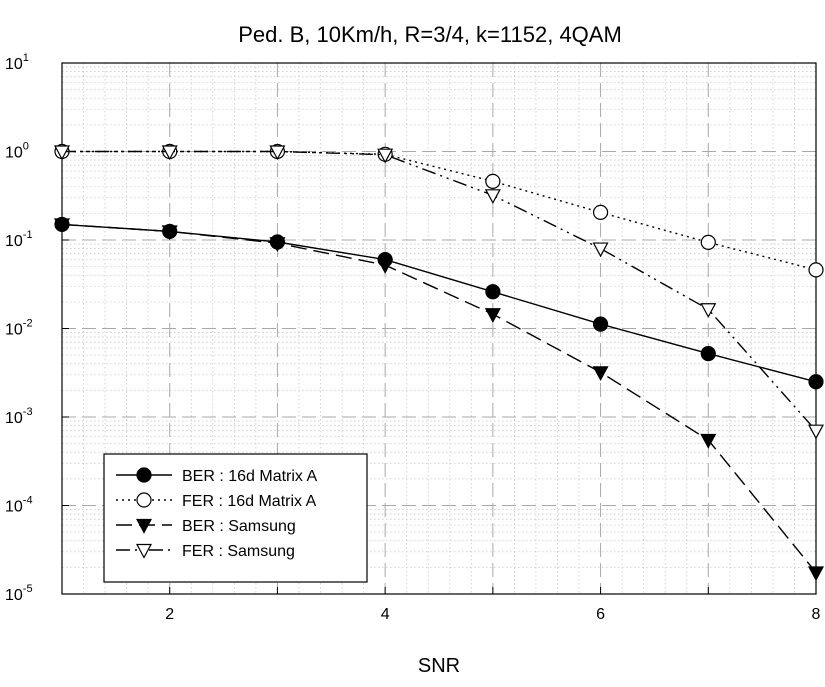 This screenshot has width=825, height=687. What do you see at coordinates (249, 476) in the screenshot?
I see `legend-label: BER : 16d Matrix A` at bounding box center [249, 476].